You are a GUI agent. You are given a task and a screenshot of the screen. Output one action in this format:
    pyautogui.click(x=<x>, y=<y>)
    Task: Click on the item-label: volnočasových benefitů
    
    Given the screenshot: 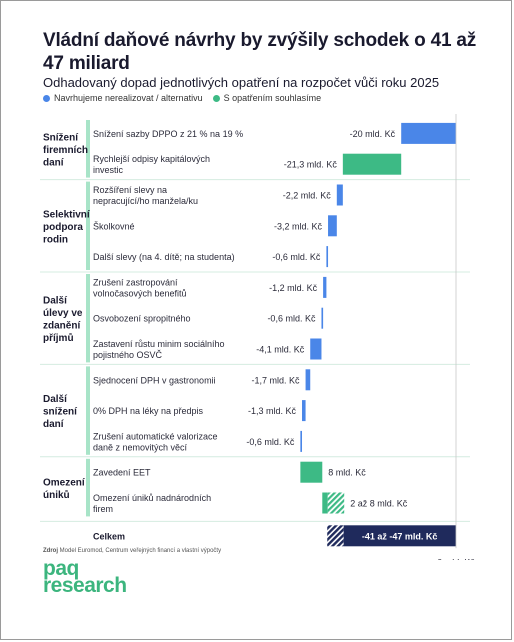 What is the action you would take?
    pyautogui.click(x=140, y=293)
    